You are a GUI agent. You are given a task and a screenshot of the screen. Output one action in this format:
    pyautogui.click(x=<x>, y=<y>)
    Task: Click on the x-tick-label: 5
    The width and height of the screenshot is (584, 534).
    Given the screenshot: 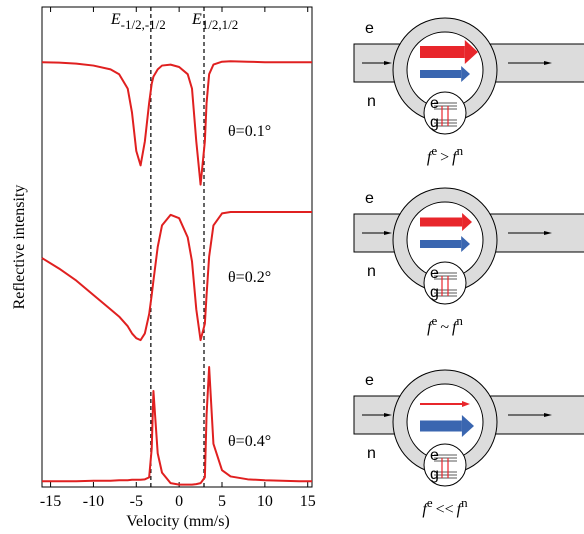 What is the action you would take?
    pyautogui.click(x=222, y=501)
    